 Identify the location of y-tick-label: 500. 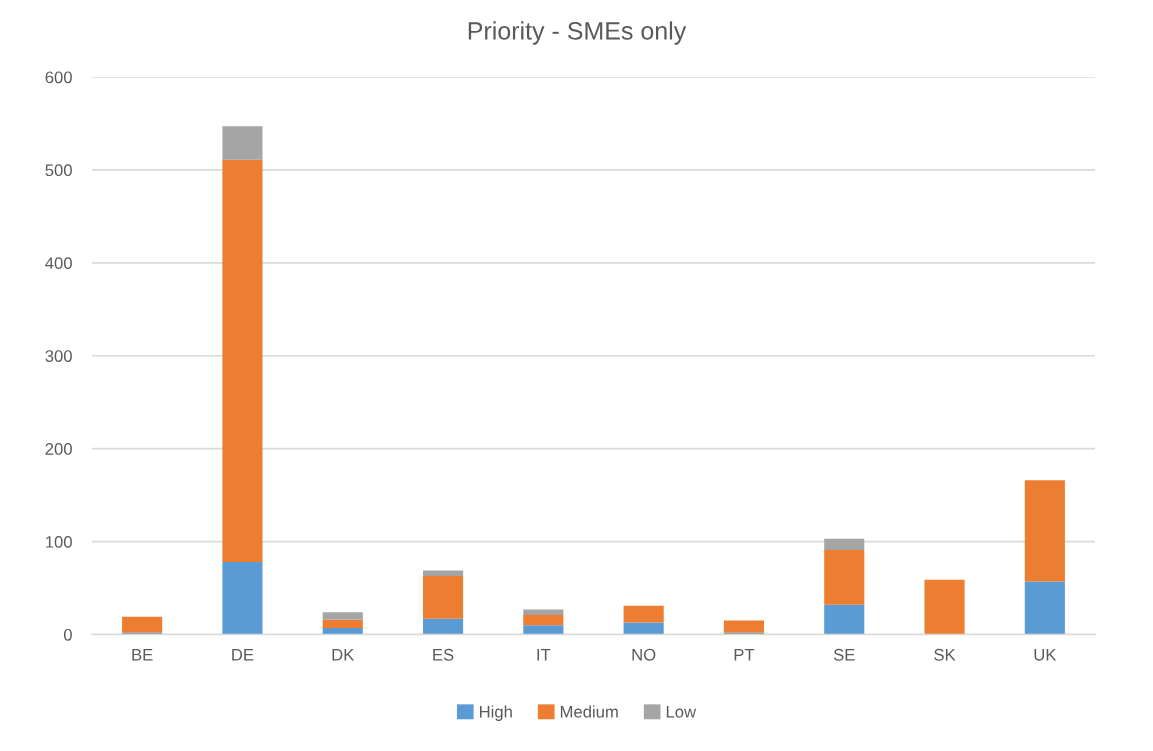
(58, 170).